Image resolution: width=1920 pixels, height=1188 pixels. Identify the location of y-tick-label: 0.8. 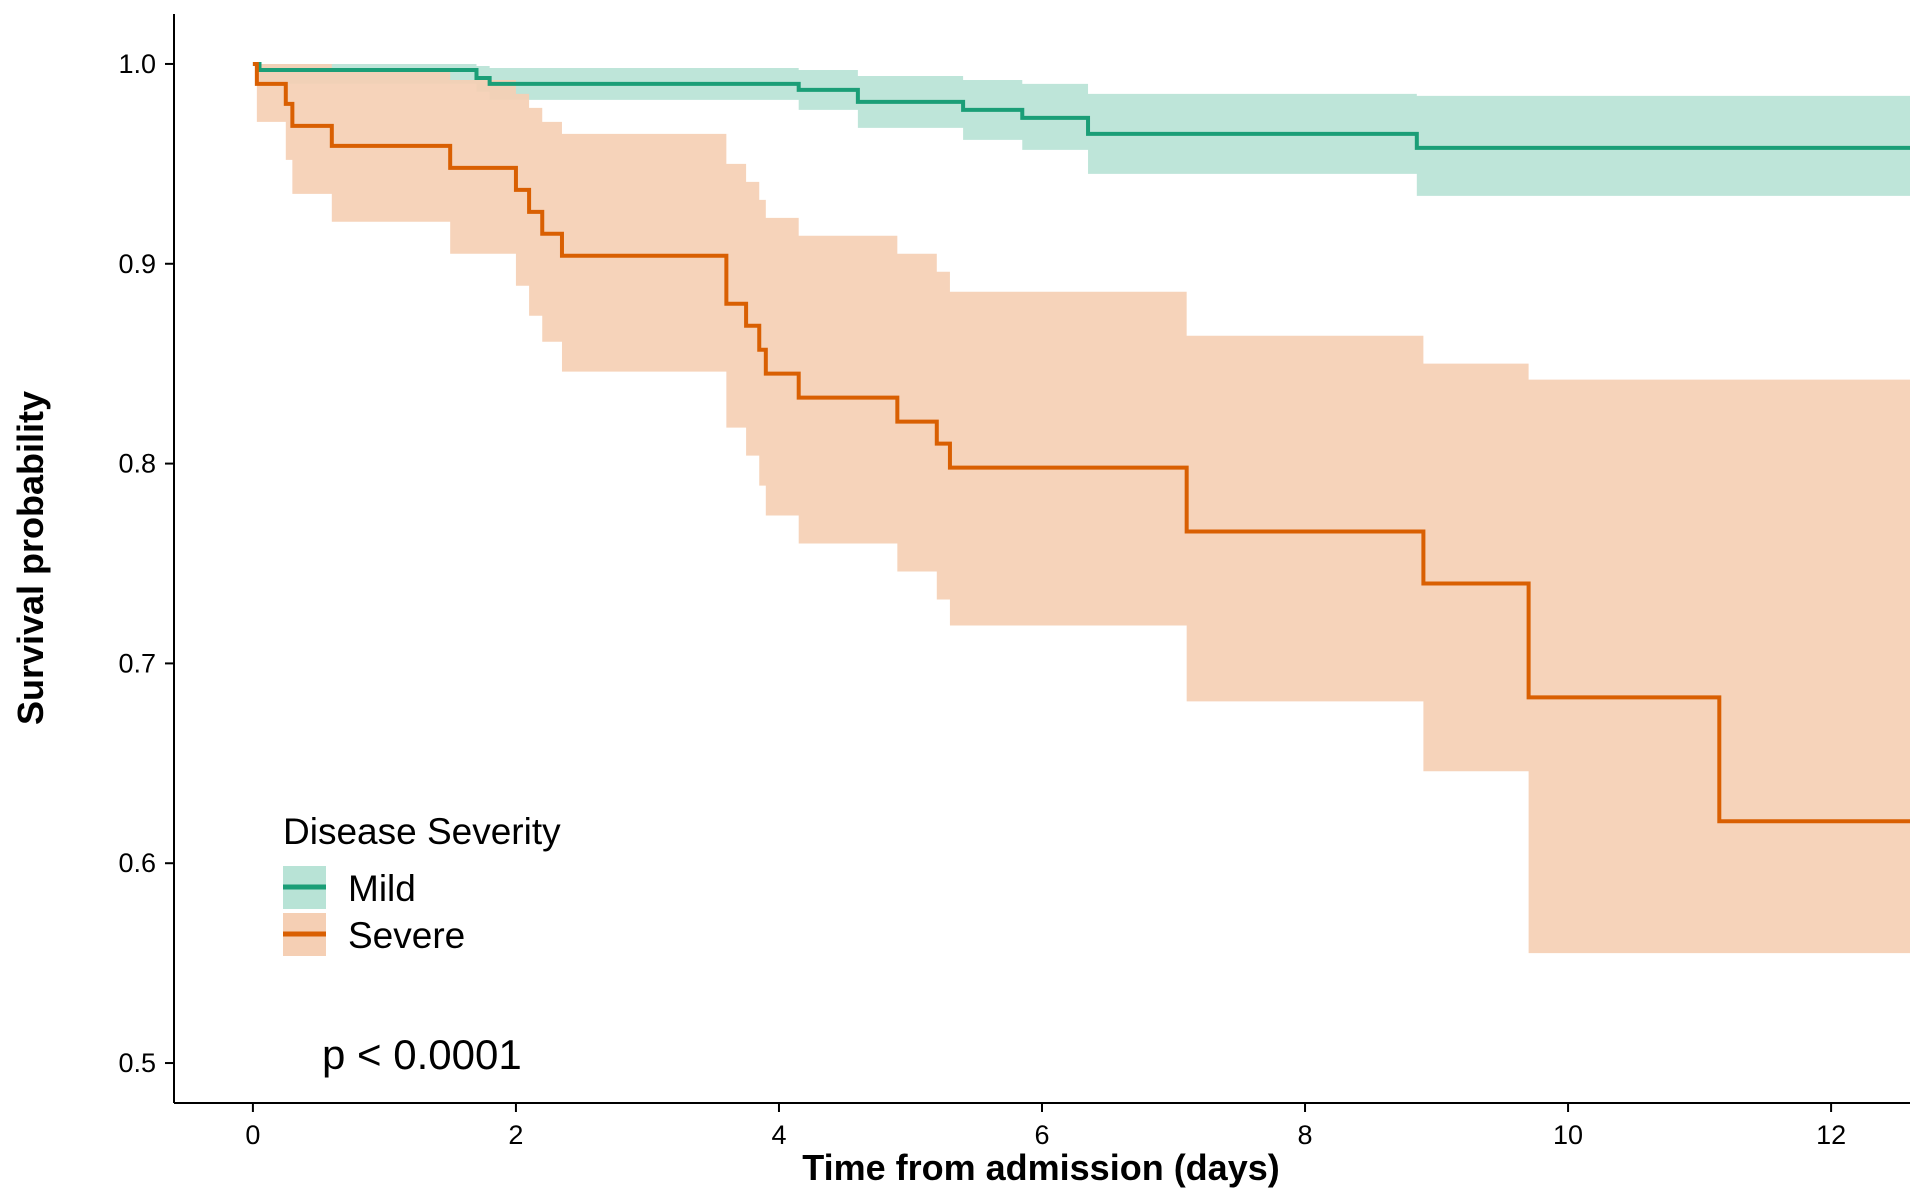
(137, 464).